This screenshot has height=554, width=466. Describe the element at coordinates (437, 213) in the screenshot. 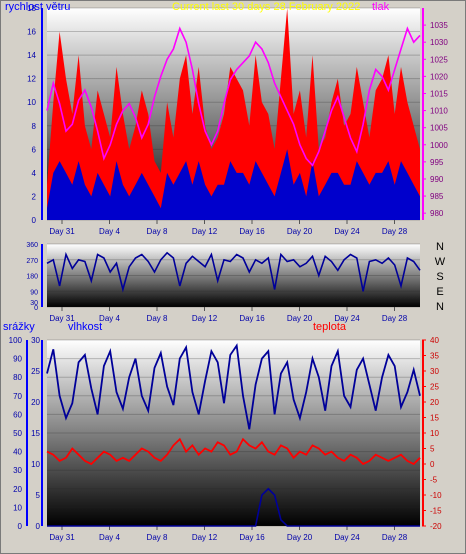

I see `y2-tick-label: 980` at that location.